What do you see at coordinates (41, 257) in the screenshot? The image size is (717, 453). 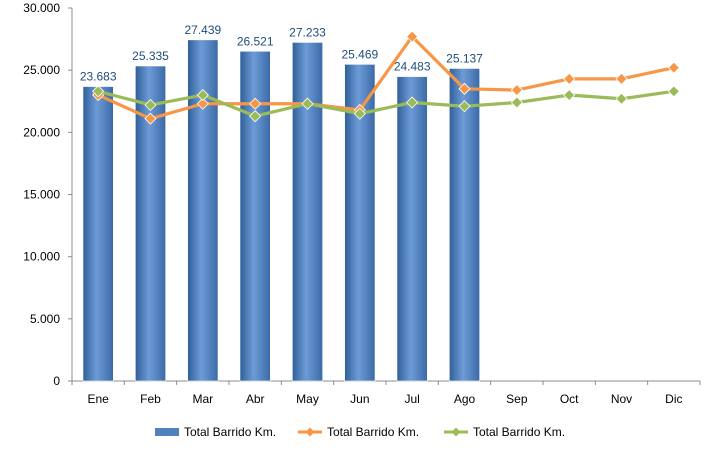 I see `y-tick-label: 10.000` at bounding box center [41, 257].